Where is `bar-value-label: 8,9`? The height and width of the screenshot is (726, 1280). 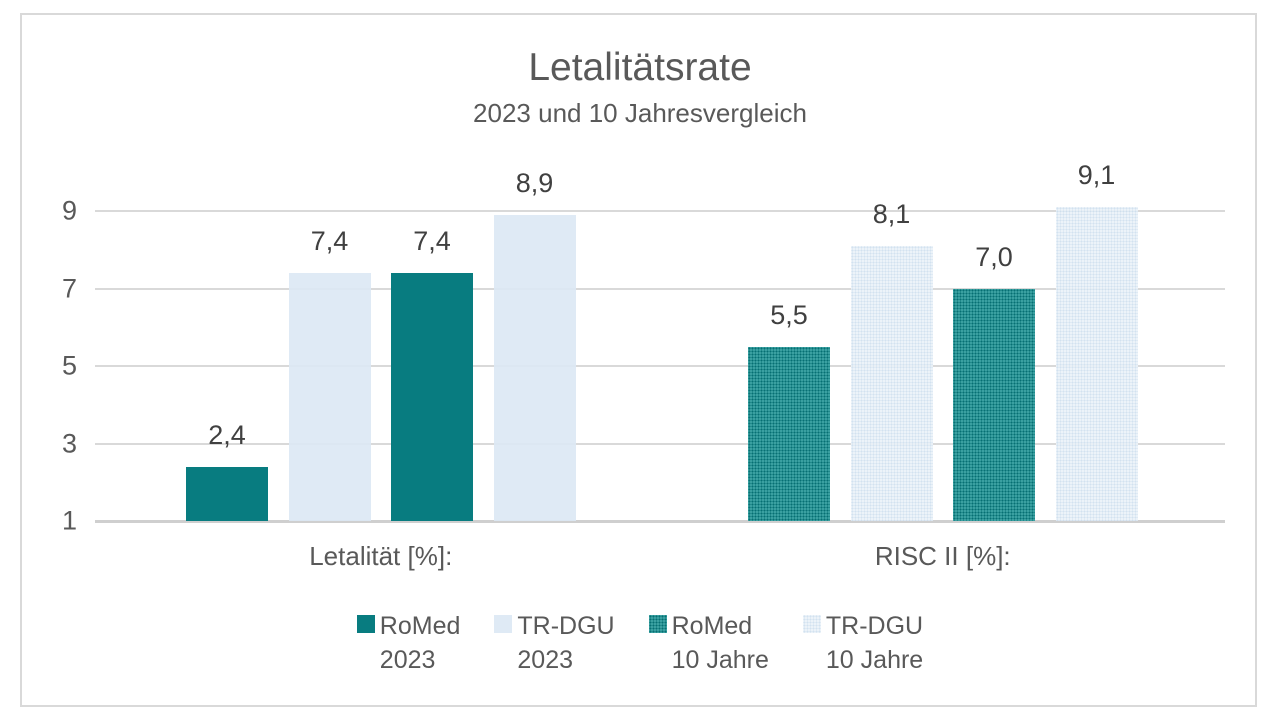 bar-value-label: 8,9 is located at coordinates (534, 182).